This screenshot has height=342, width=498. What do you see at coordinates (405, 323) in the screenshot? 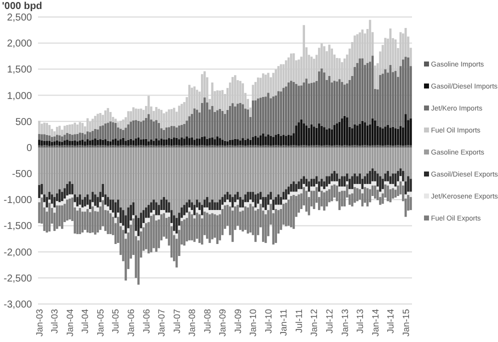
I see `x-tick-label: Jan-15` at bounding box center [405, 323].